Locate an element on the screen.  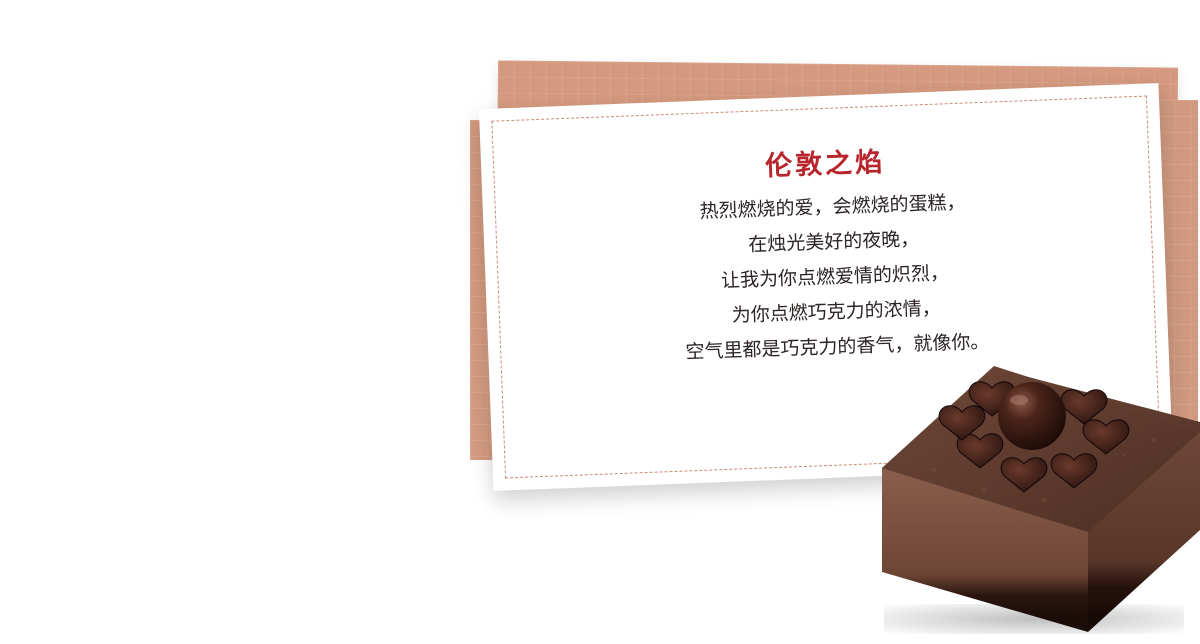
cake-illustration is located at coordinates (1041, 499).